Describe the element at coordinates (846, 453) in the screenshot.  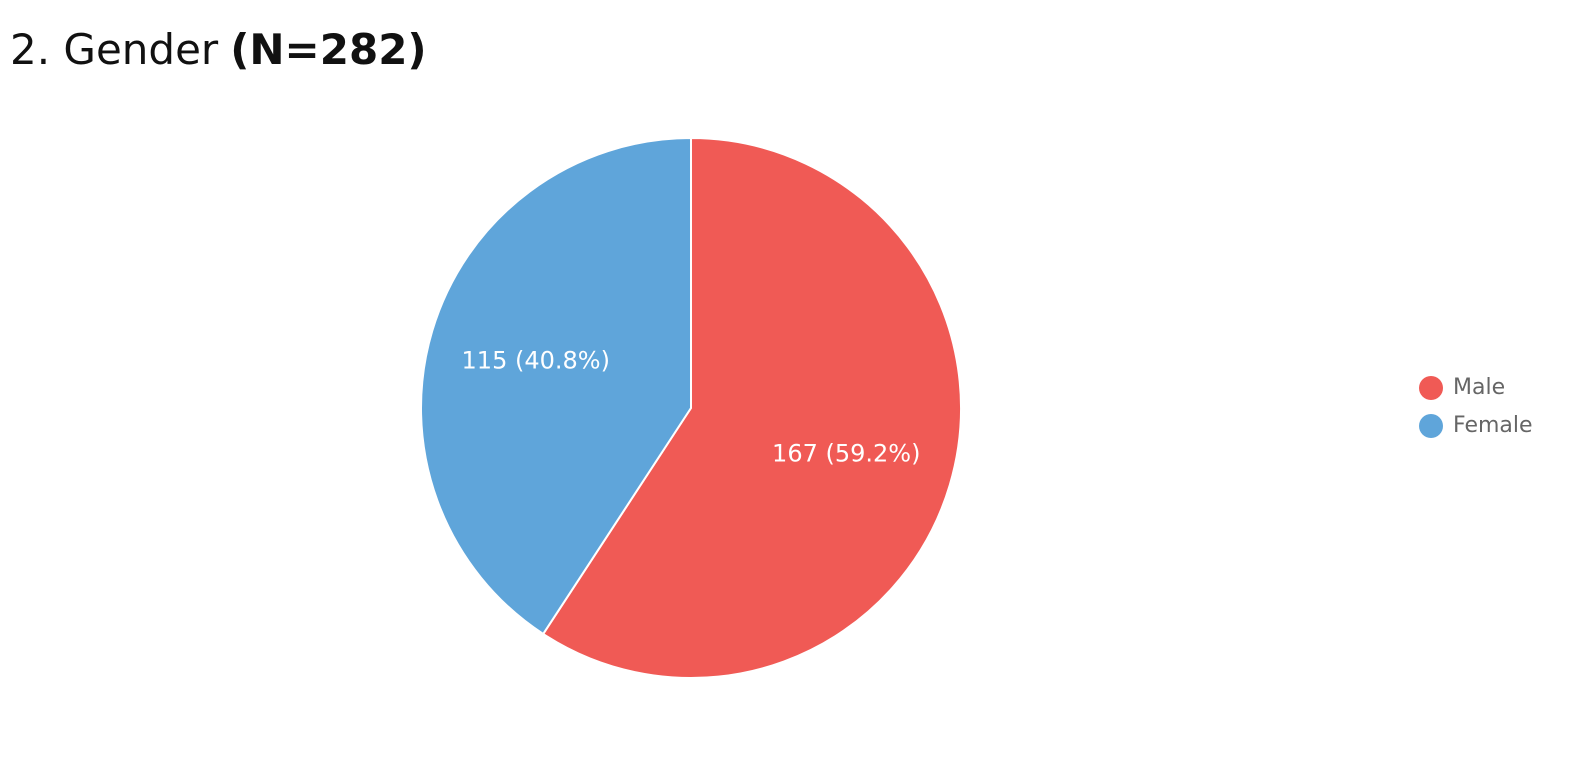
I see `data-label: 167 (59.2%)` at that location.